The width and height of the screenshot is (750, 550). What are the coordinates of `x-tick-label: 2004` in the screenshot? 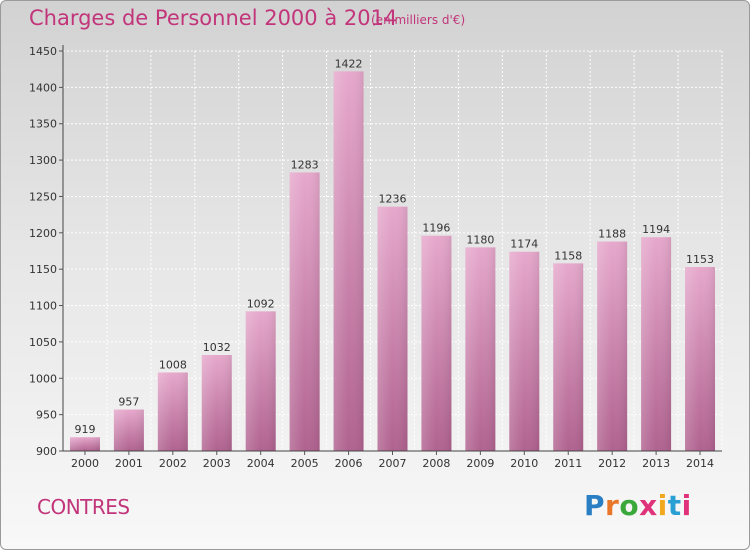 It's located at (261, 463).